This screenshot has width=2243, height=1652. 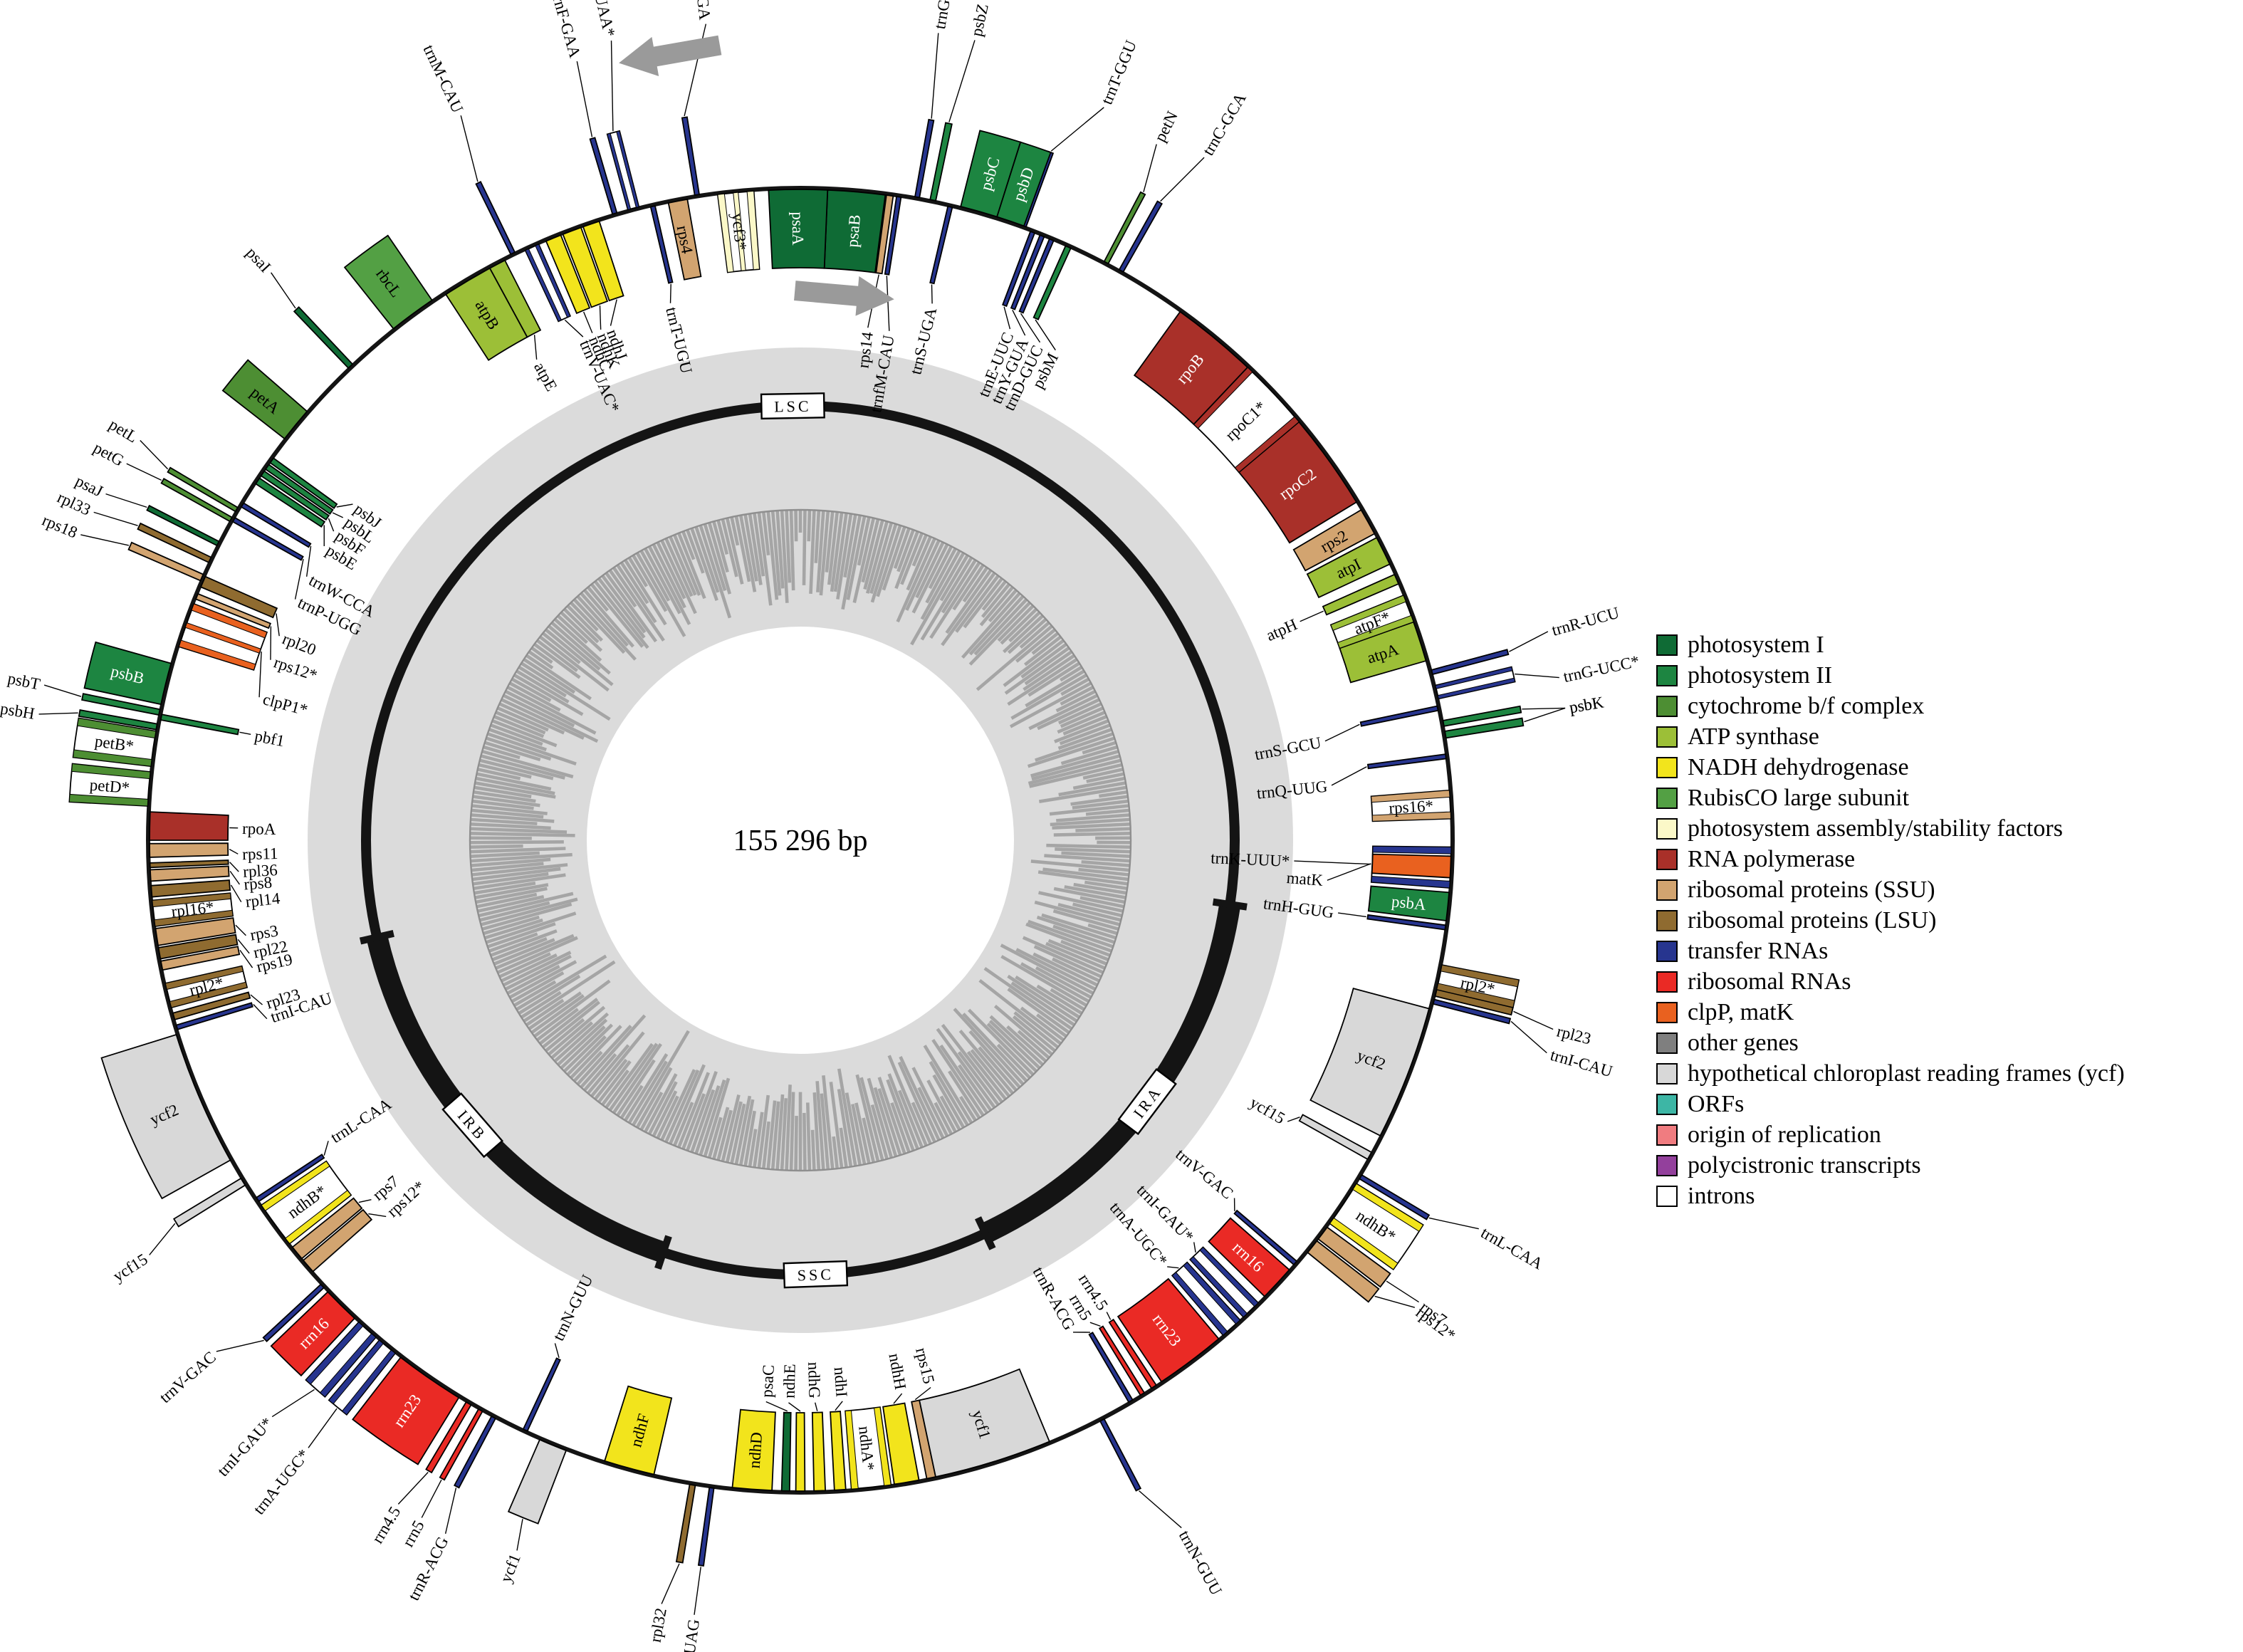 What do you see at coordinates (327, 1228) in the screenshot?
I see `gene-rps7` at bounding box center [327, 1228].